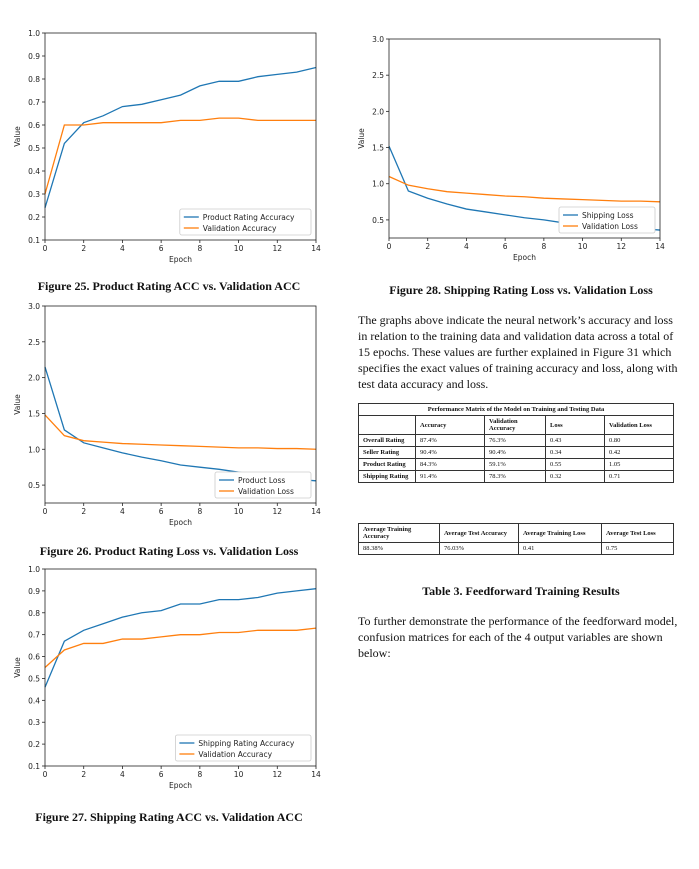  What do you see at coordinates (450, 464) in the screenshot?
I see `table-cell: 84.3%` at bounding box center [450, 464].